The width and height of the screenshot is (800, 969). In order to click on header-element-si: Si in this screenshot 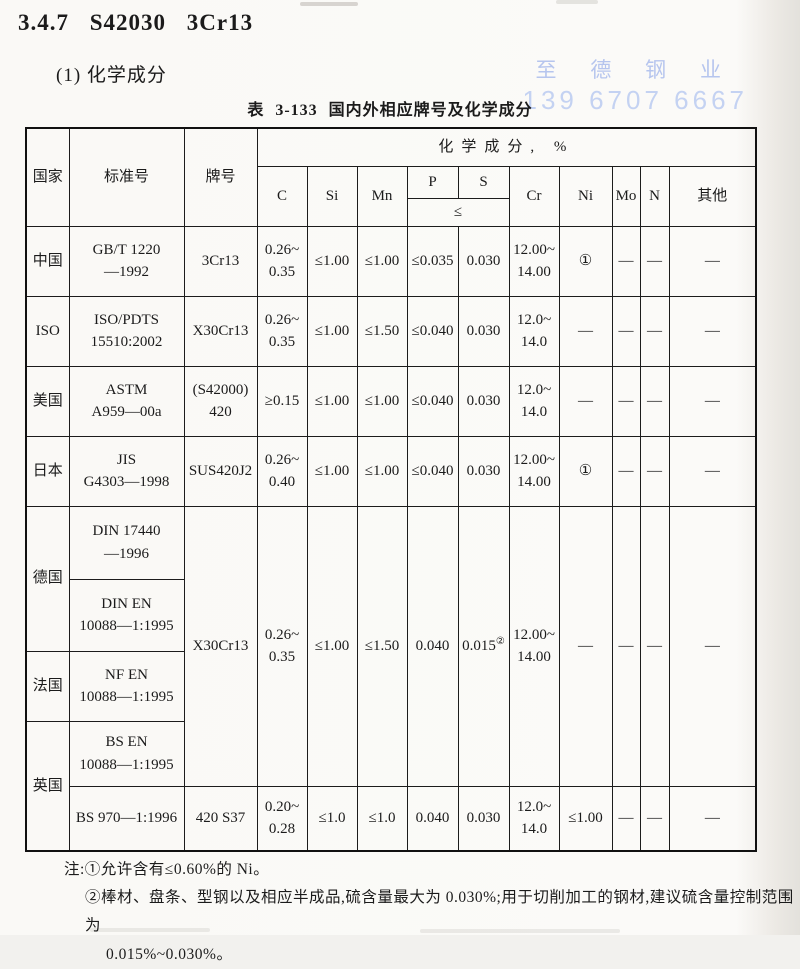, I will do `click(332, 196)`.